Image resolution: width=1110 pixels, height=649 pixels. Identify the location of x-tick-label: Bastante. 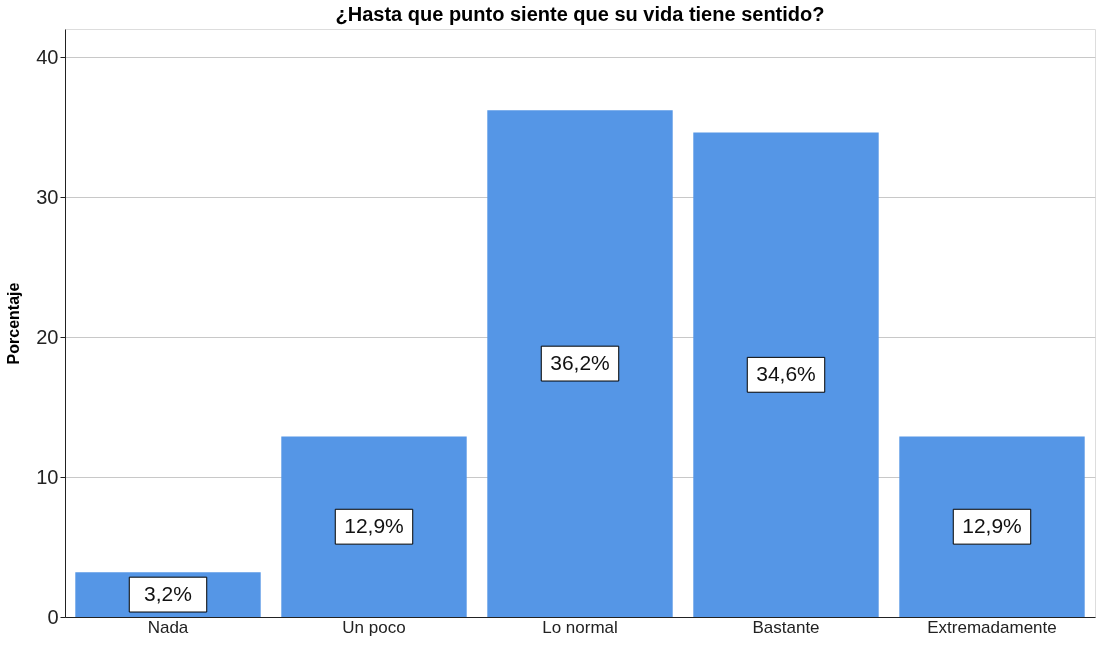
(786, 627).